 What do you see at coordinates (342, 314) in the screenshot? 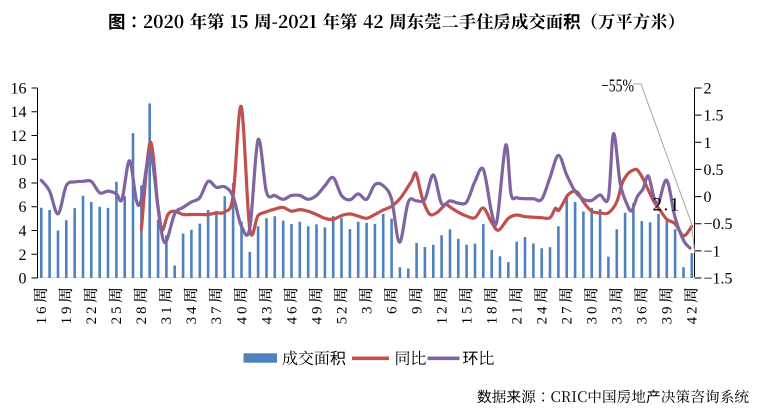
I see `svg-text: 52` at bounding box center [342, 314].